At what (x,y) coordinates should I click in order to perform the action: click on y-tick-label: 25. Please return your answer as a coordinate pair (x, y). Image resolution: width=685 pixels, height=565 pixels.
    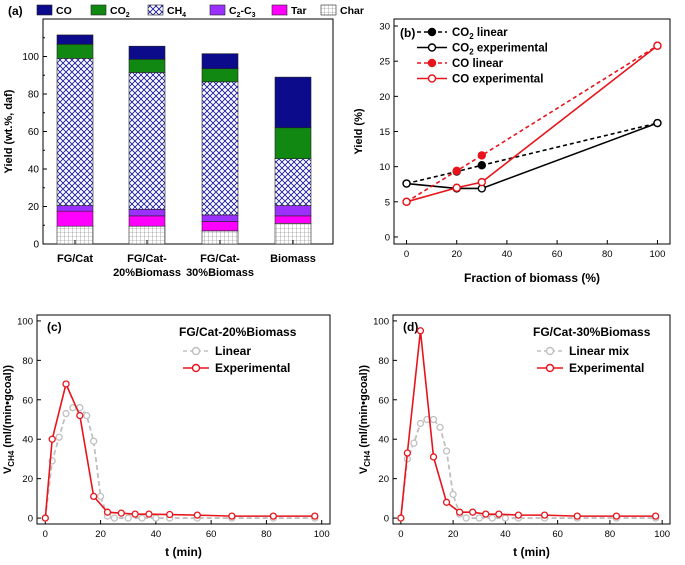
    Looking at the image, I should click on (384, 62).